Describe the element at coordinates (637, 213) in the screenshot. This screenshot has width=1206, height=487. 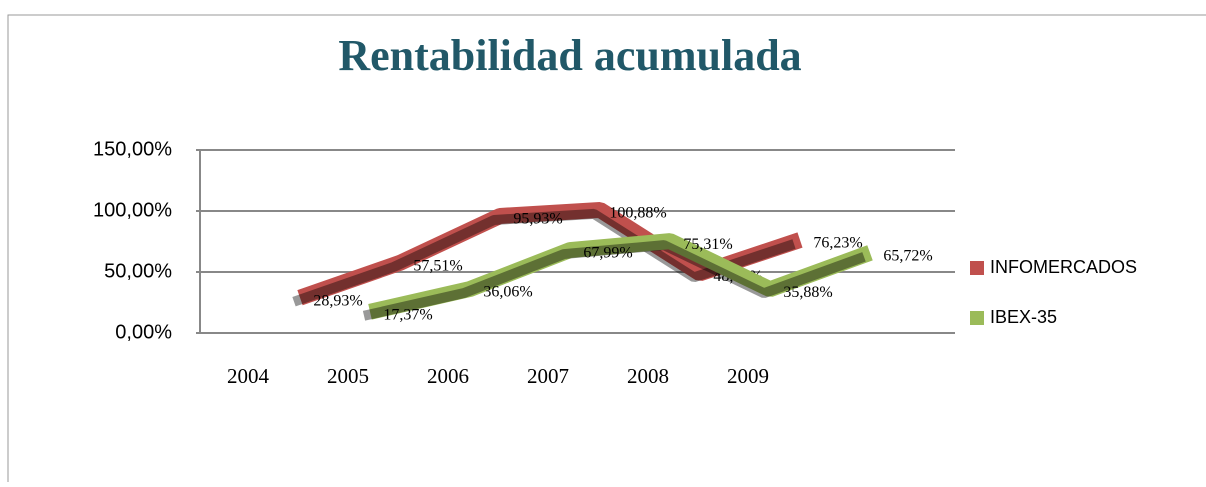
I see `data-label: 100,88%` at that location.